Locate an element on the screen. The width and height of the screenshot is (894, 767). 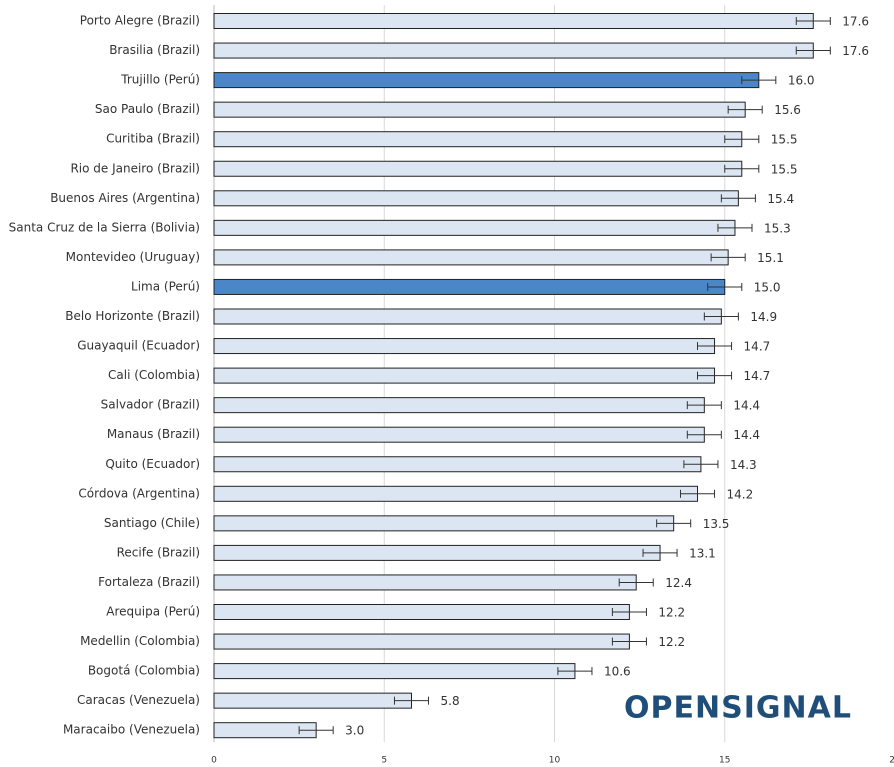
y-tick-label: Manaus (Brazil) is located at coordinates (153, 434).